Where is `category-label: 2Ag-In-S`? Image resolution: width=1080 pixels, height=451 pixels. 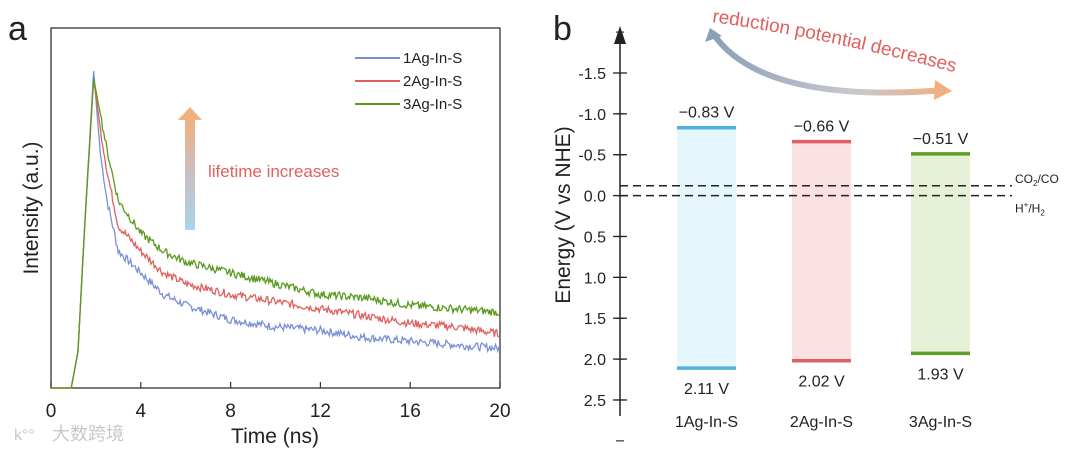
category-label: 2Ag-In-S is located at coordinates (821, 422).